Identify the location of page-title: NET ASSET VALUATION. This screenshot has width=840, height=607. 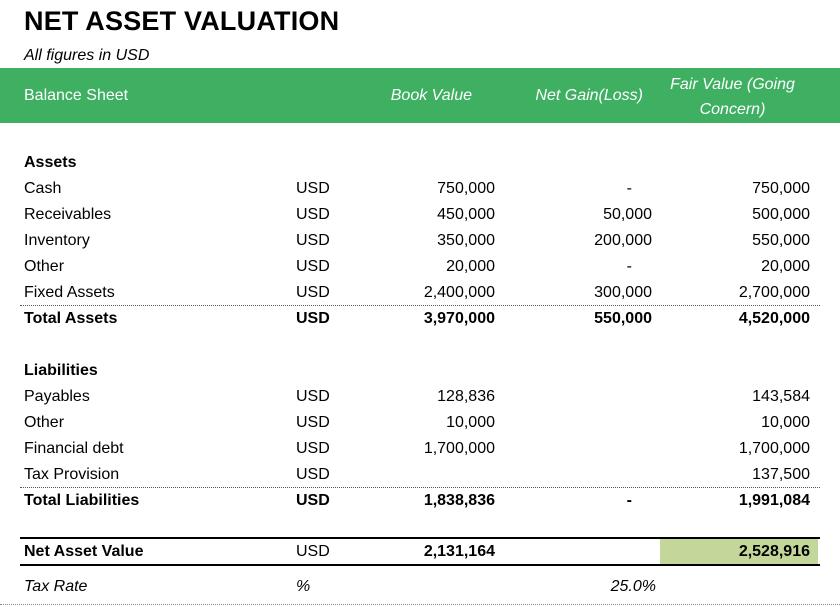
(182, 21).